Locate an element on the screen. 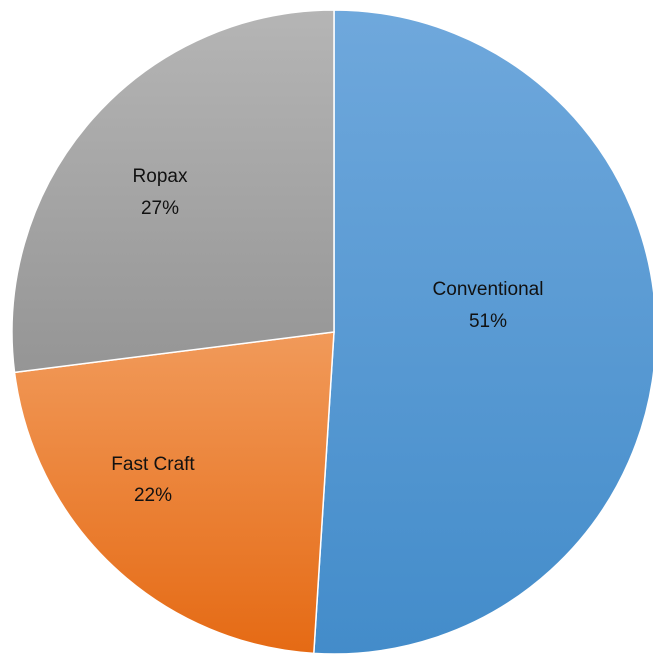 This screenshot has width=653, height=655. slice-label-conventional: Conventional is located at coordinates (488, 289).